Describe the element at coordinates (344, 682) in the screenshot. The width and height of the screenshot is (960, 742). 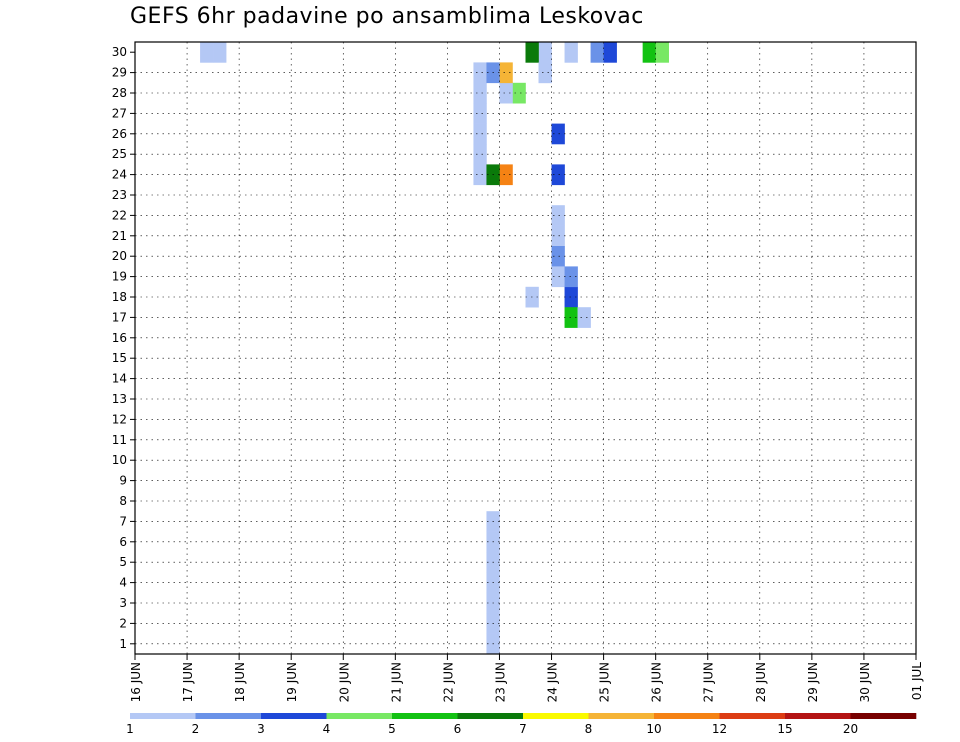
I see `x-tick-label: 20 JUN` at that location.